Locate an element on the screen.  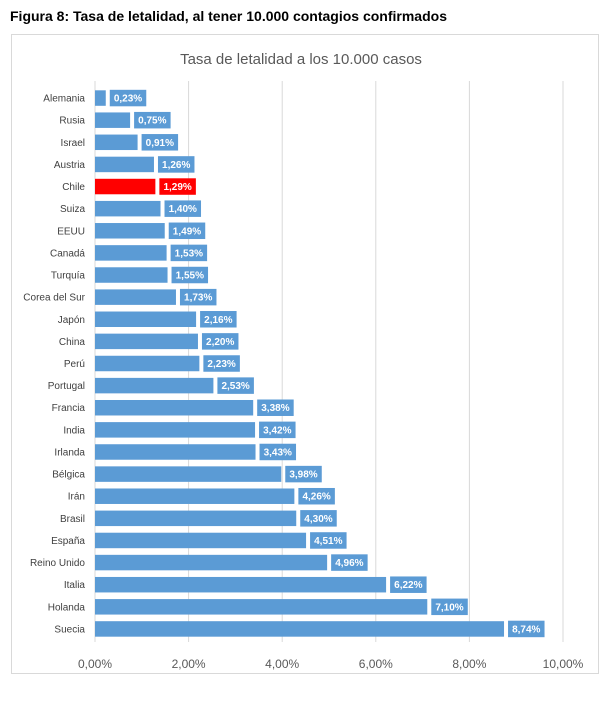
data-label-reino-unido: 4,96% is located at coordinates (349, 563).